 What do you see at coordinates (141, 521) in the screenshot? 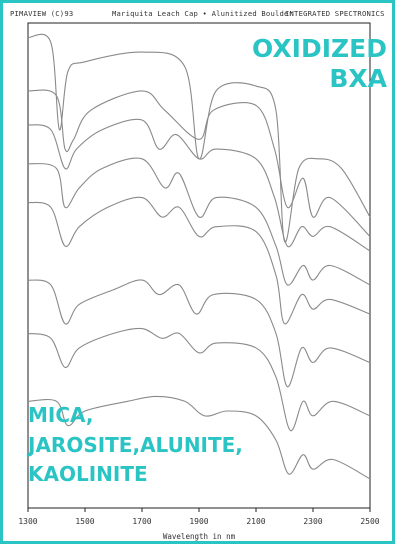
I see `x-tick-label-1700: 1700` at bounding box center [141, 521].